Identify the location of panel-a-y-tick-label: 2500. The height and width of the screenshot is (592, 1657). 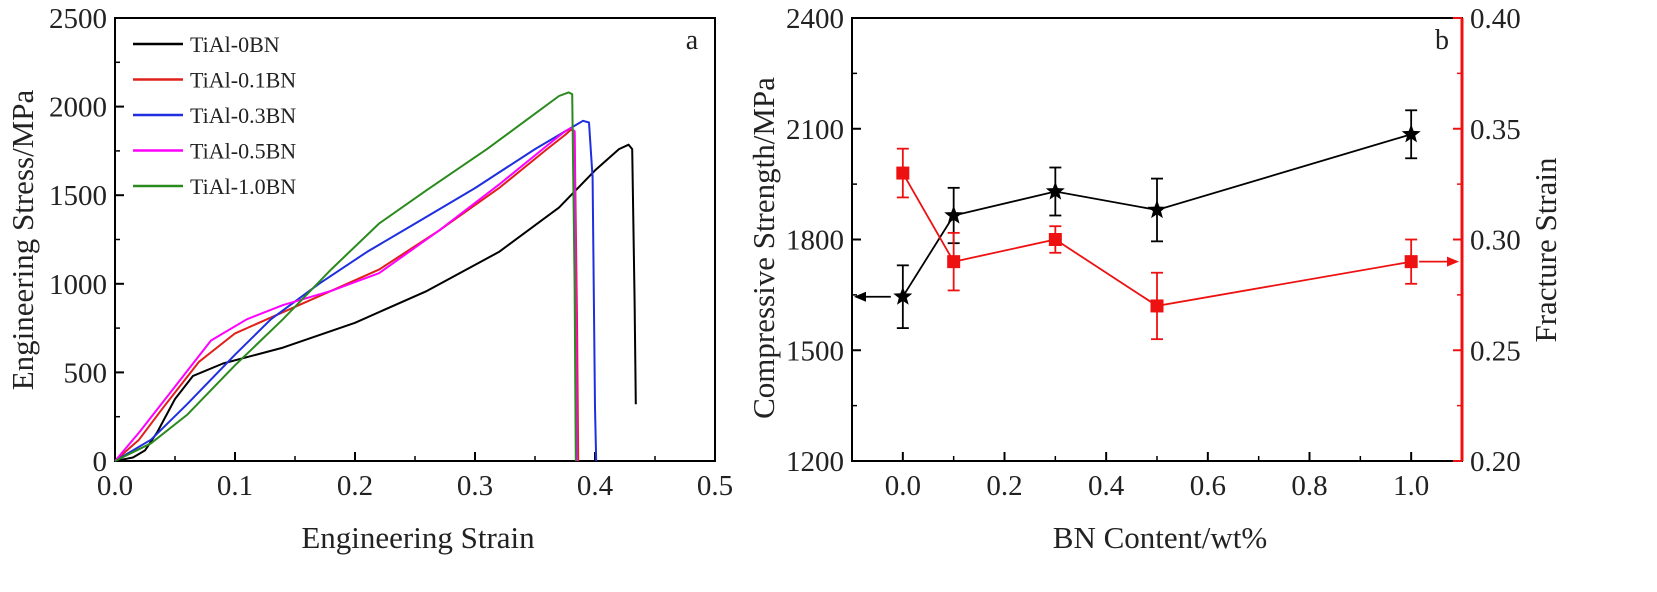
(78, 19).